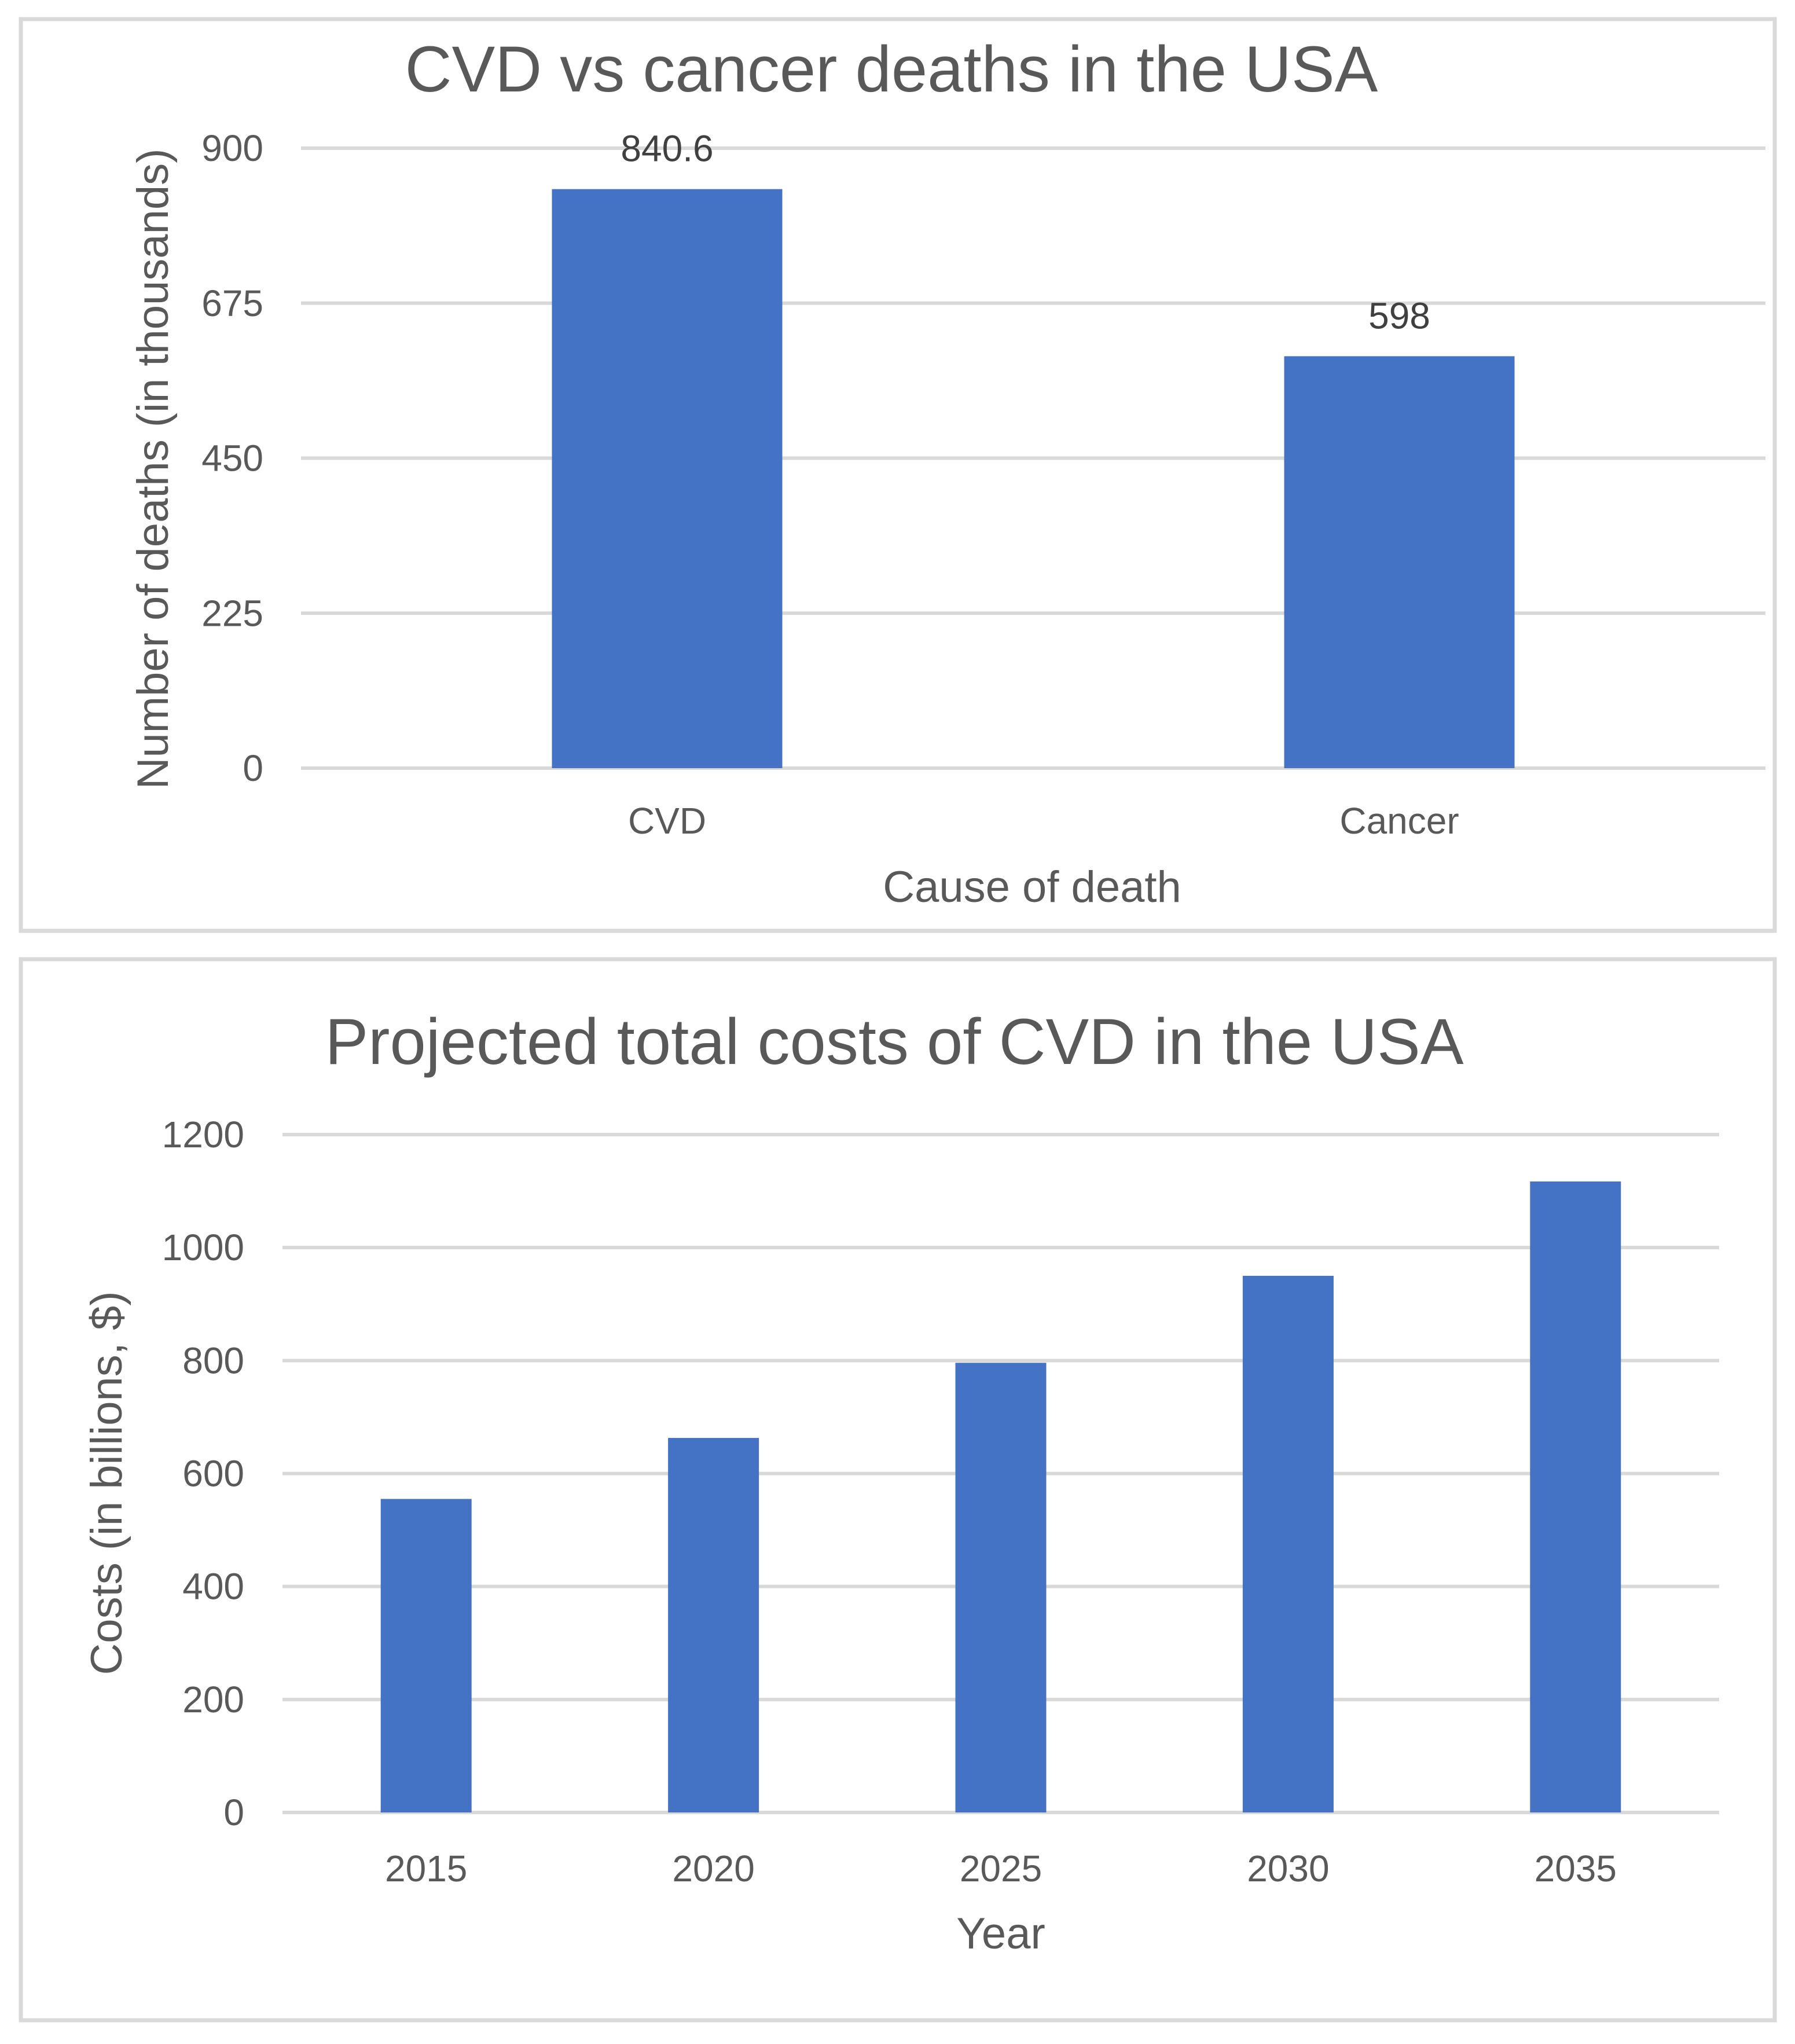 Image resolution: width=1795 pixels, height=2044 pixels. Describe the element at coordinates (1576, 1868) in the screenshot. I see `x-tick-label: 2035` at that location.